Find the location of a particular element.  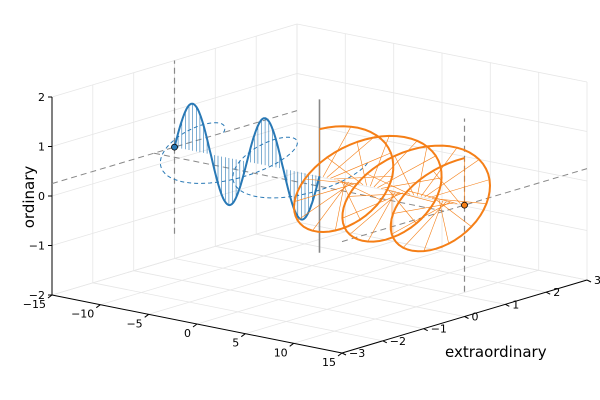

y-tick-label: 1 is located at coordinates (515, 304).